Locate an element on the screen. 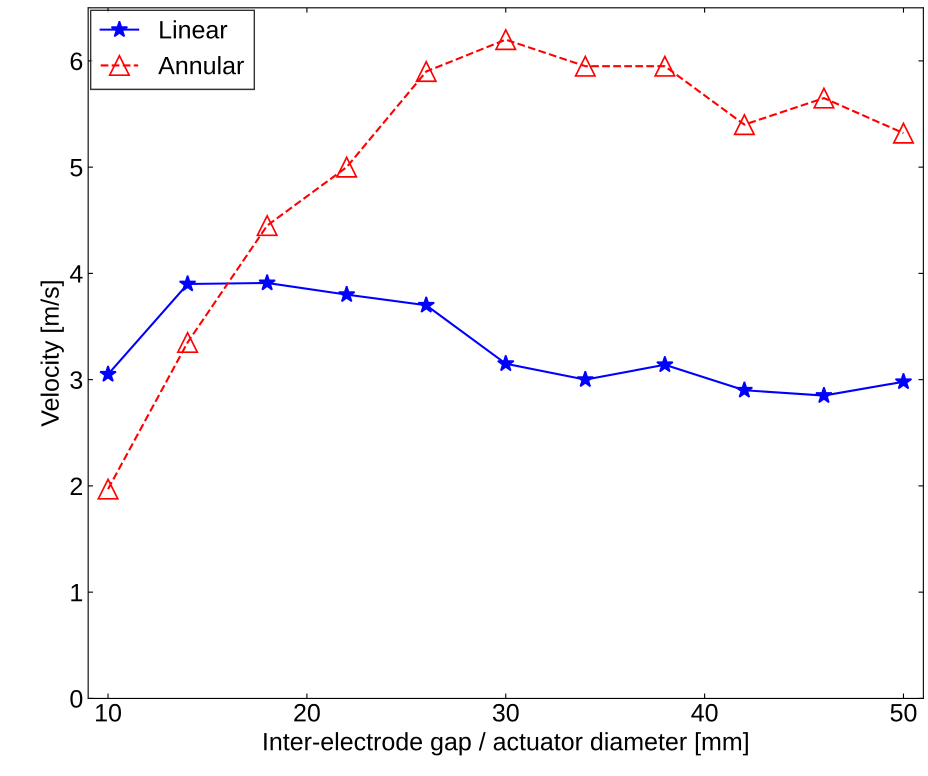  y-tick-label: 2 is located at coordinates (76, 486).